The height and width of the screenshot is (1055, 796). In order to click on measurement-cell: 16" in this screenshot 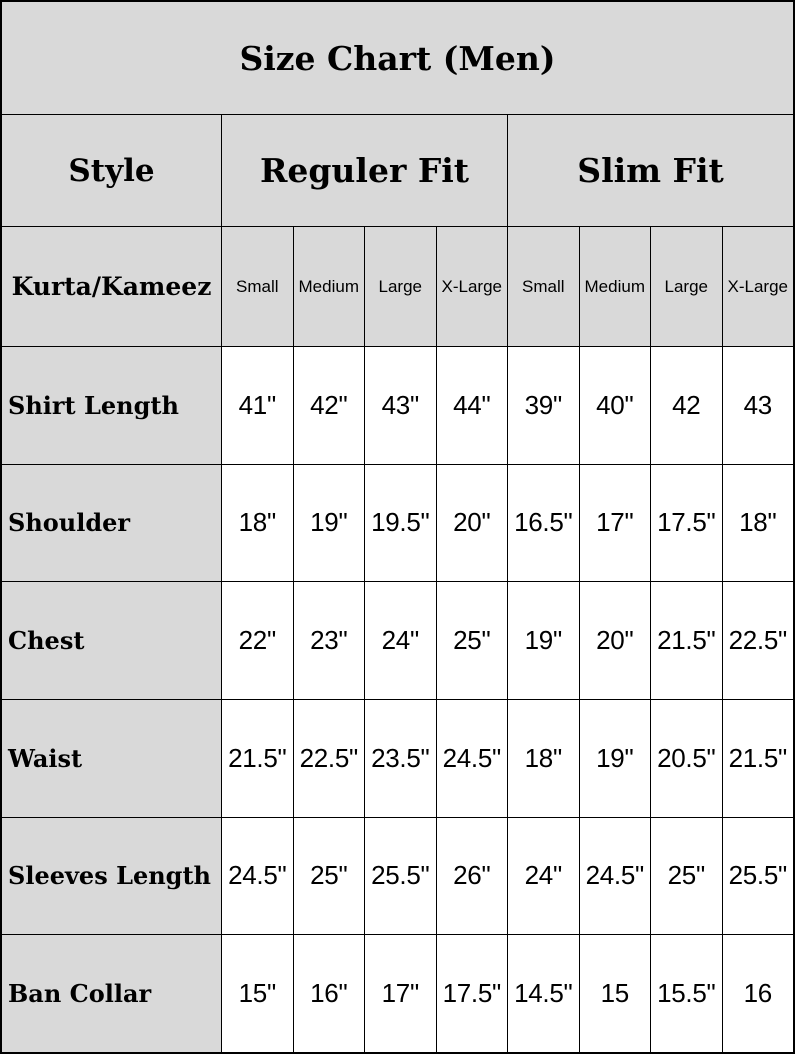, I will do `click(328, 993)`.